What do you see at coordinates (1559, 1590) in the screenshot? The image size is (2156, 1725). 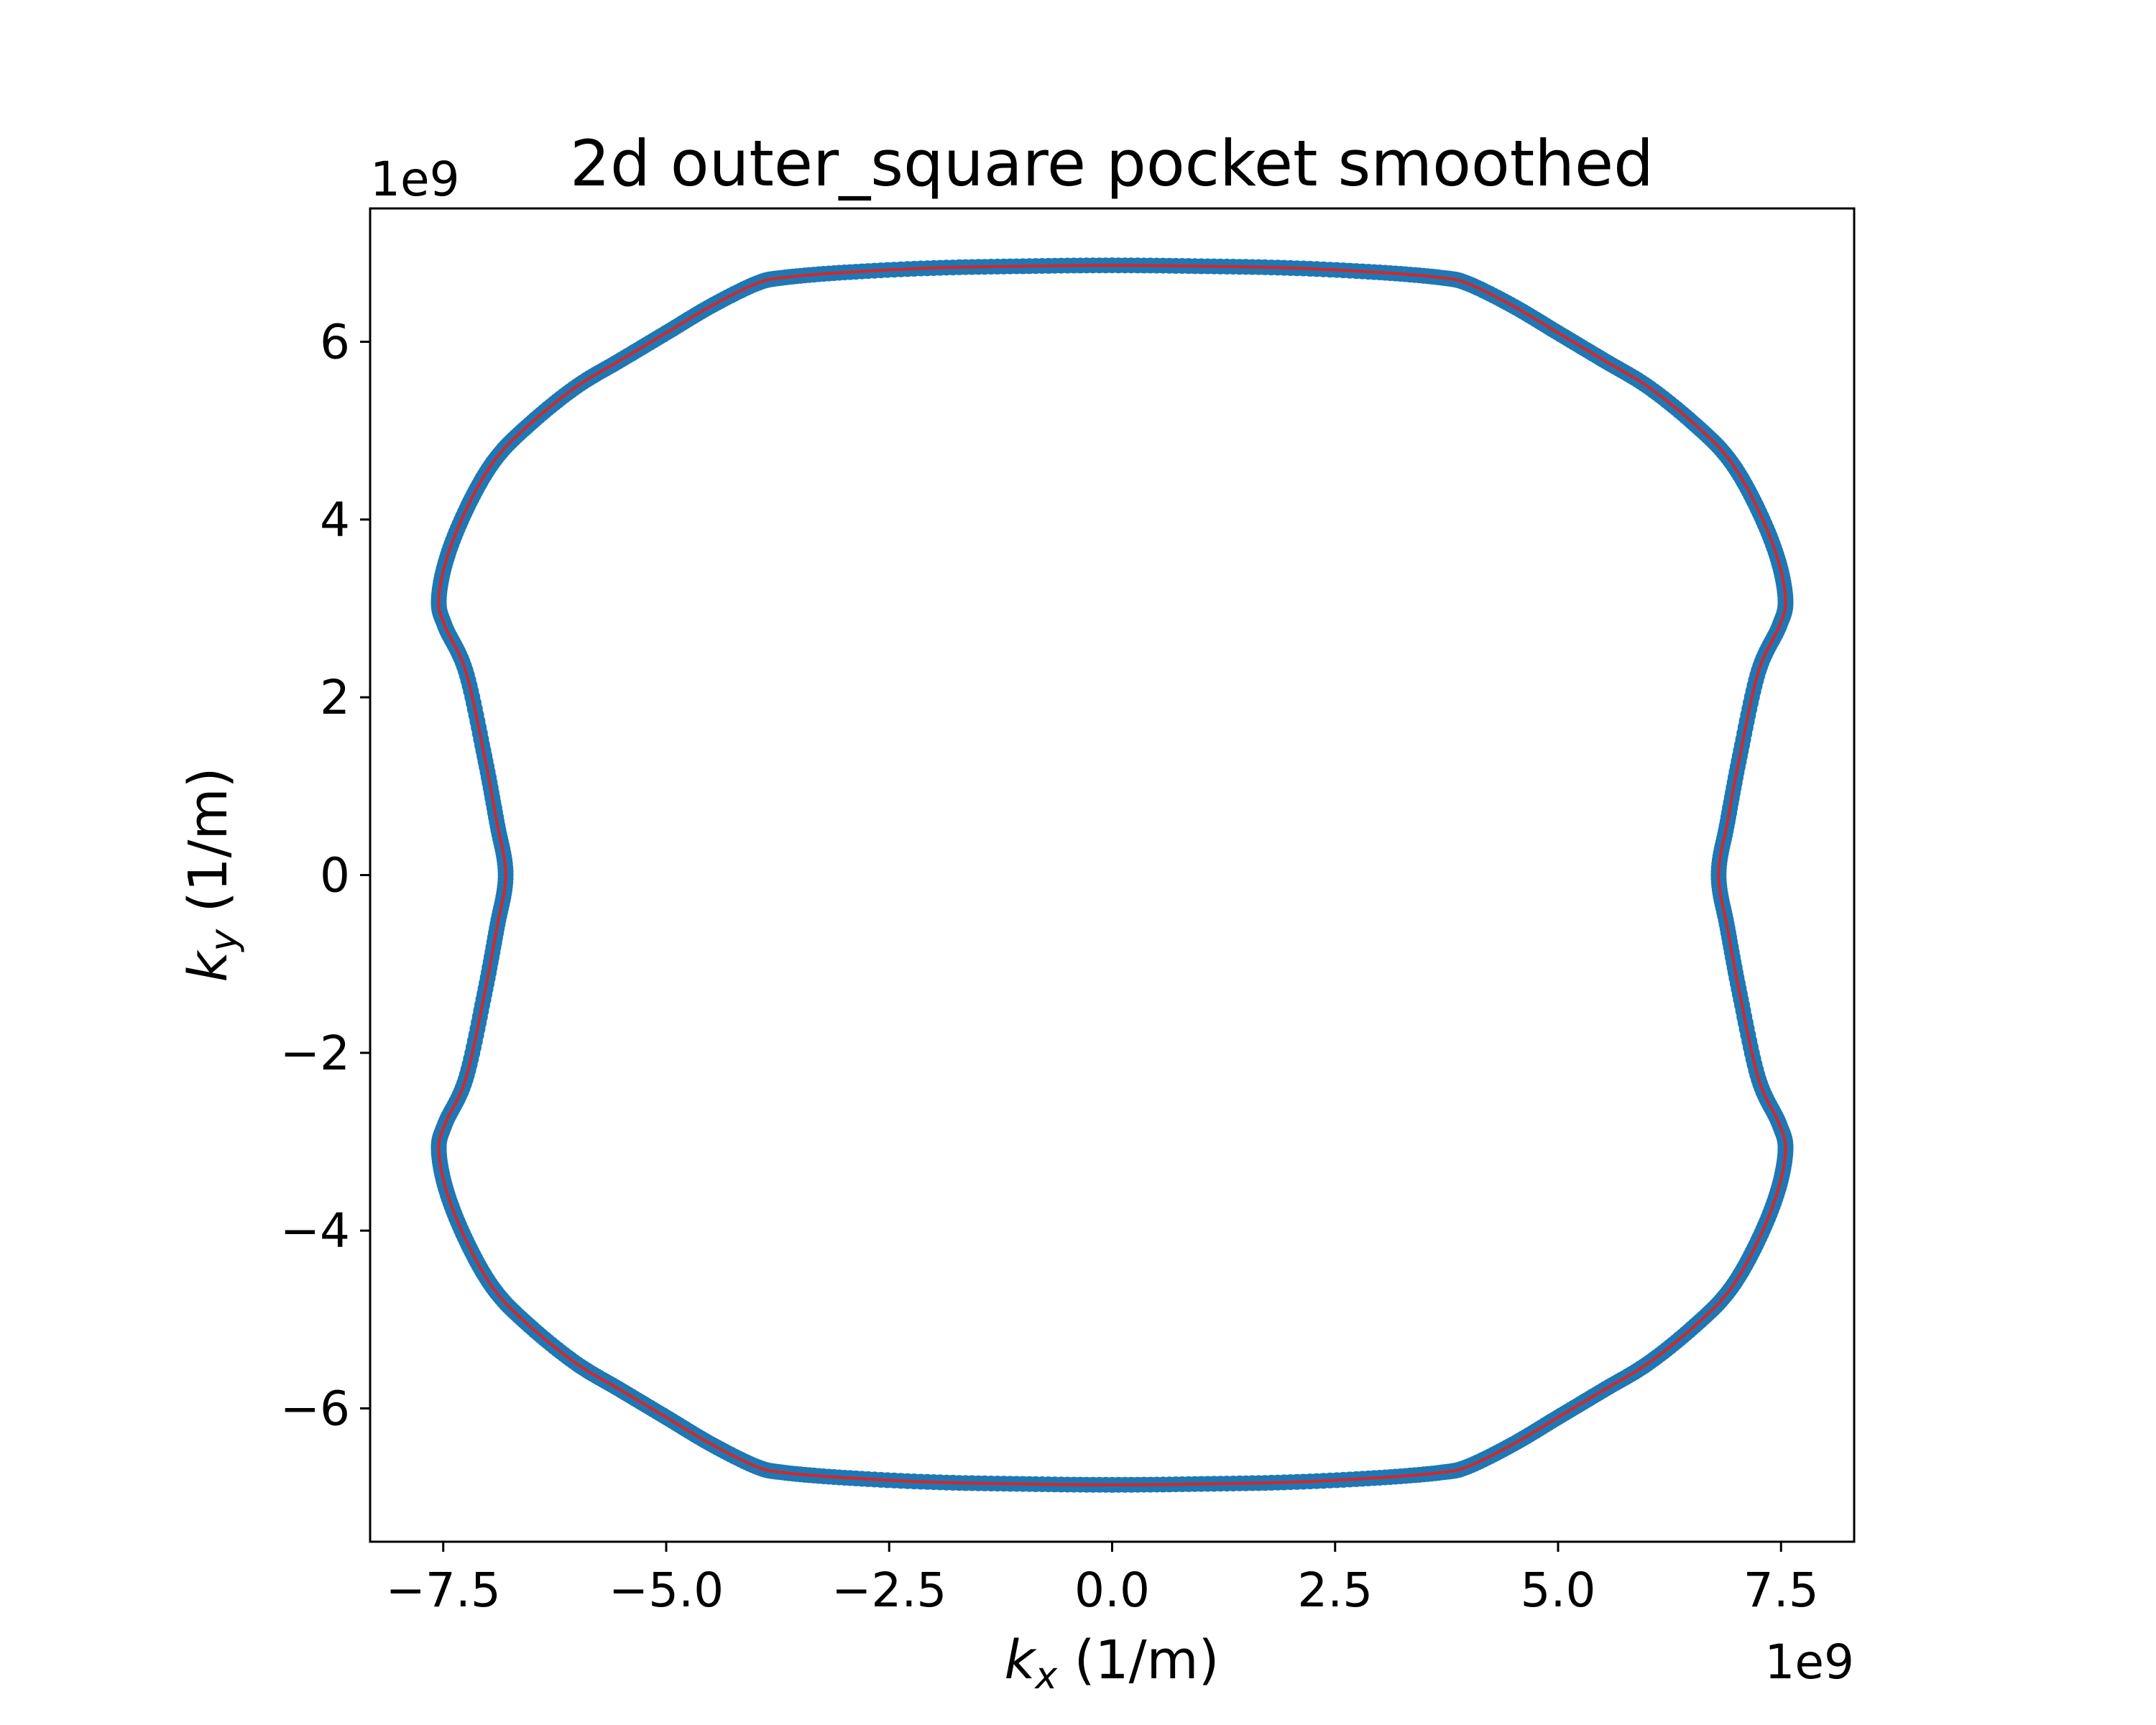 I see `x-tick-label: 5.0` at bounding box center [1559, 1590].